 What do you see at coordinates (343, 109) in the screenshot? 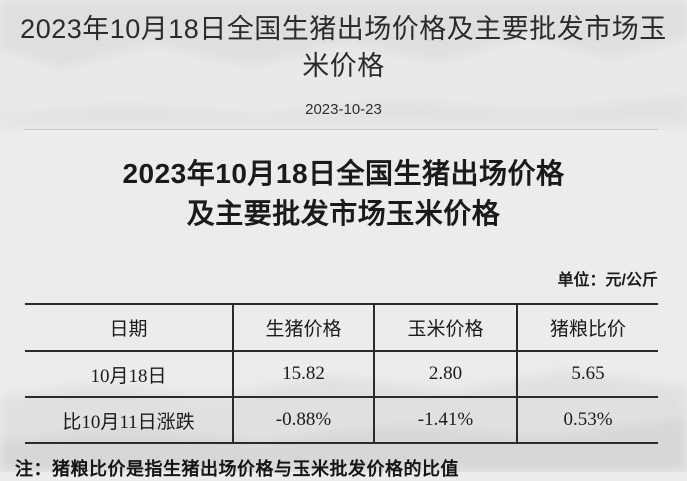
I see `publish-date: 2023-10-23` at bounding box center [343, 109].